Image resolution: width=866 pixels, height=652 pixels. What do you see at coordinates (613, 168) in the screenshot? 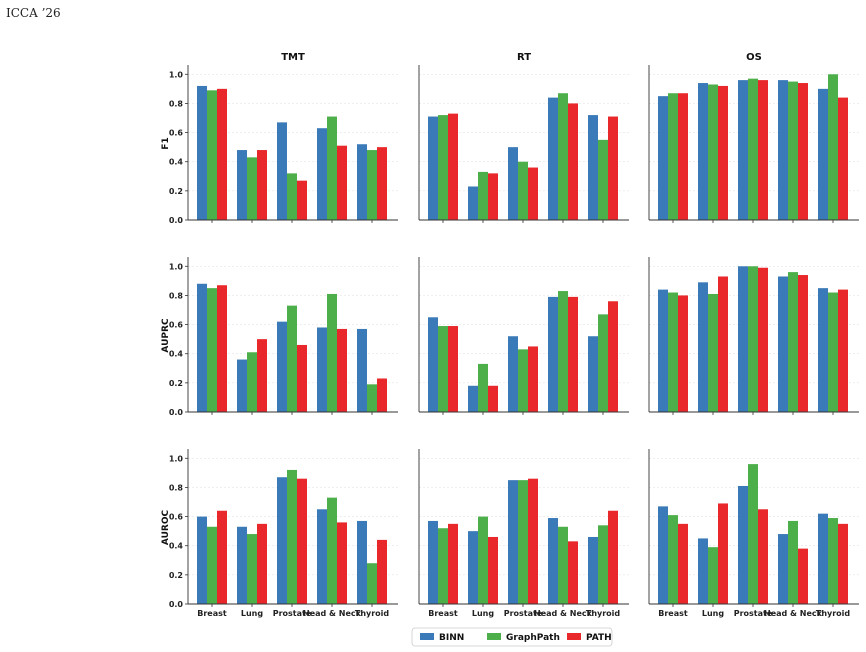
I see `bar-f1-rt-thyroid-path` at bounding box center [613, 168].